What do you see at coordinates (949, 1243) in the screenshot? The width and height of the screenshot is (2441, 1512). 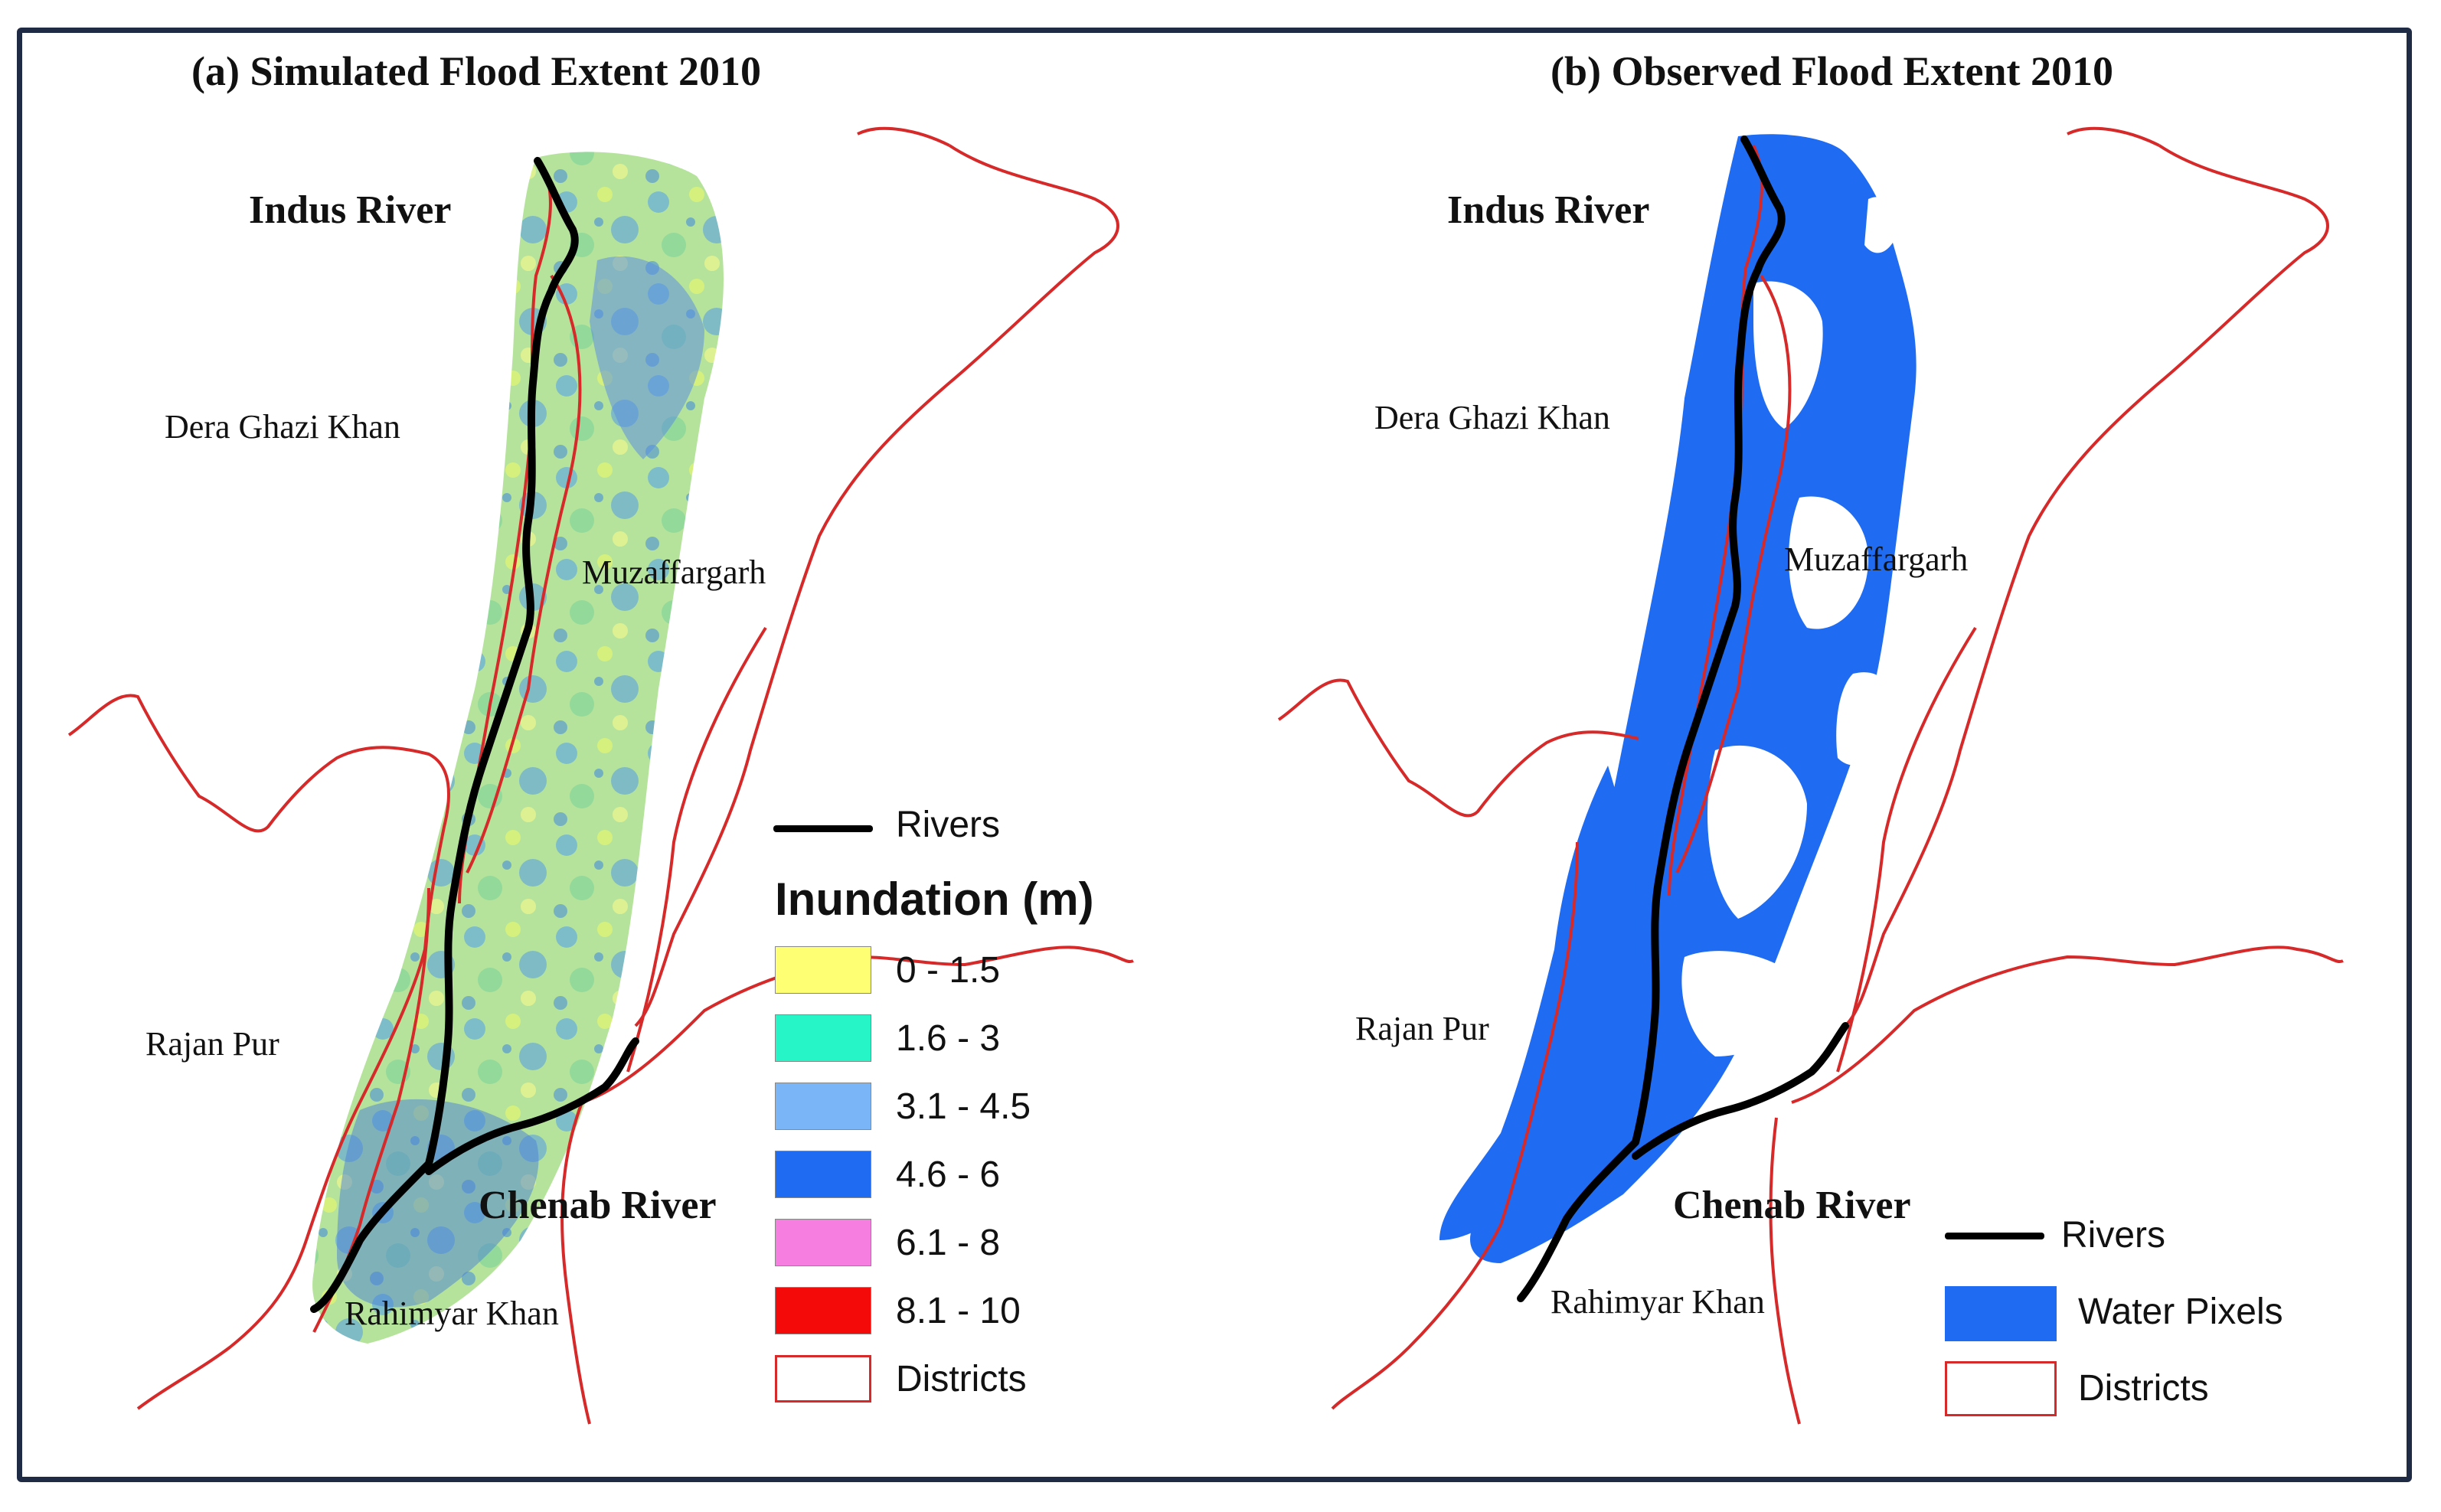 I see `legend-a-class-label: 6.1 - 8` at bounding box center [949, 1243].